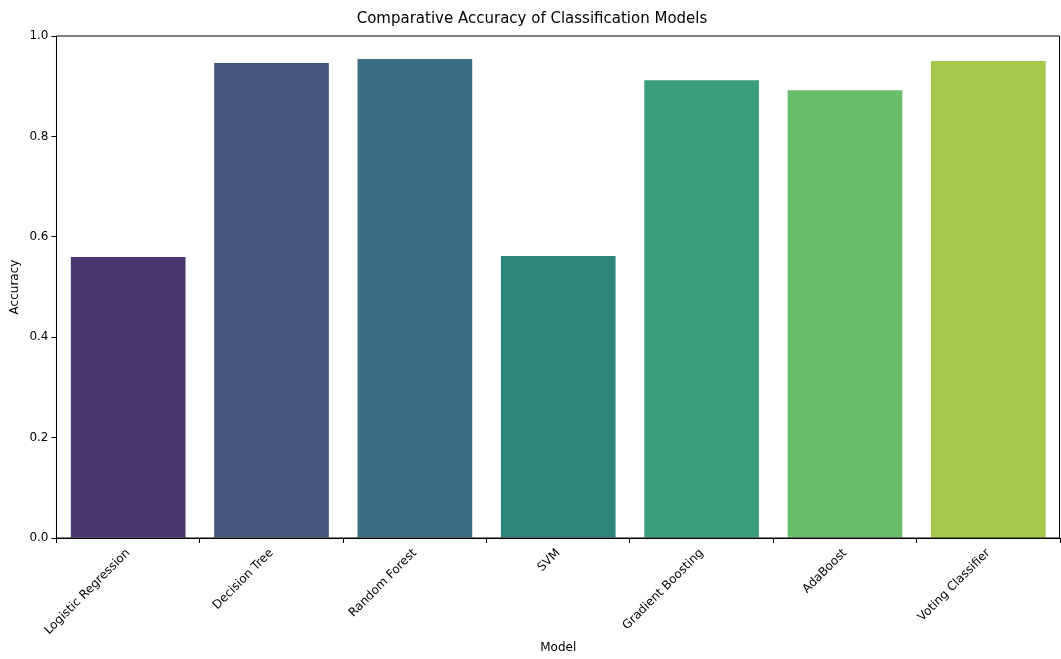  What do you see at coordinates (39, 436) in the screenshot?
I see `y-tick-label: 0.2` at bounding box center [39, 436].